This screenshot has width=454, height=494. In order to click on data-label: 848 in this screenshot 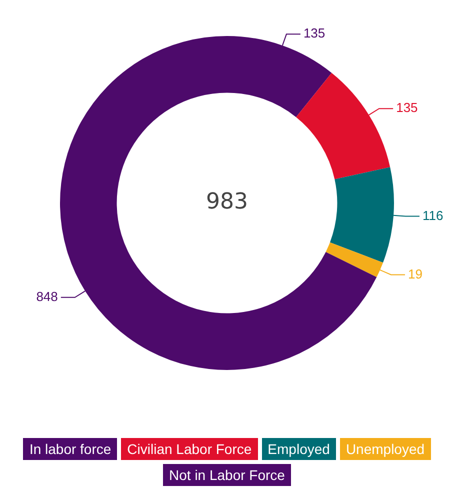, I will do `click(47, 296)`.